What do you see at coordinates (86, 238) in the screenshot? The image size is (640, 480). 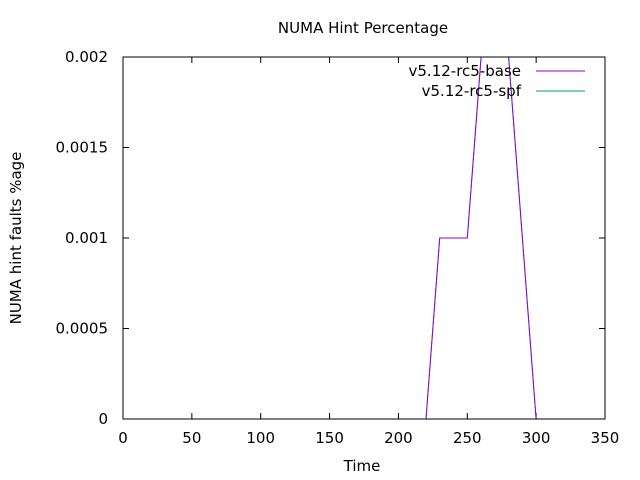 I see `y-tick-label: 0.001` at bounding box center [86, 238].